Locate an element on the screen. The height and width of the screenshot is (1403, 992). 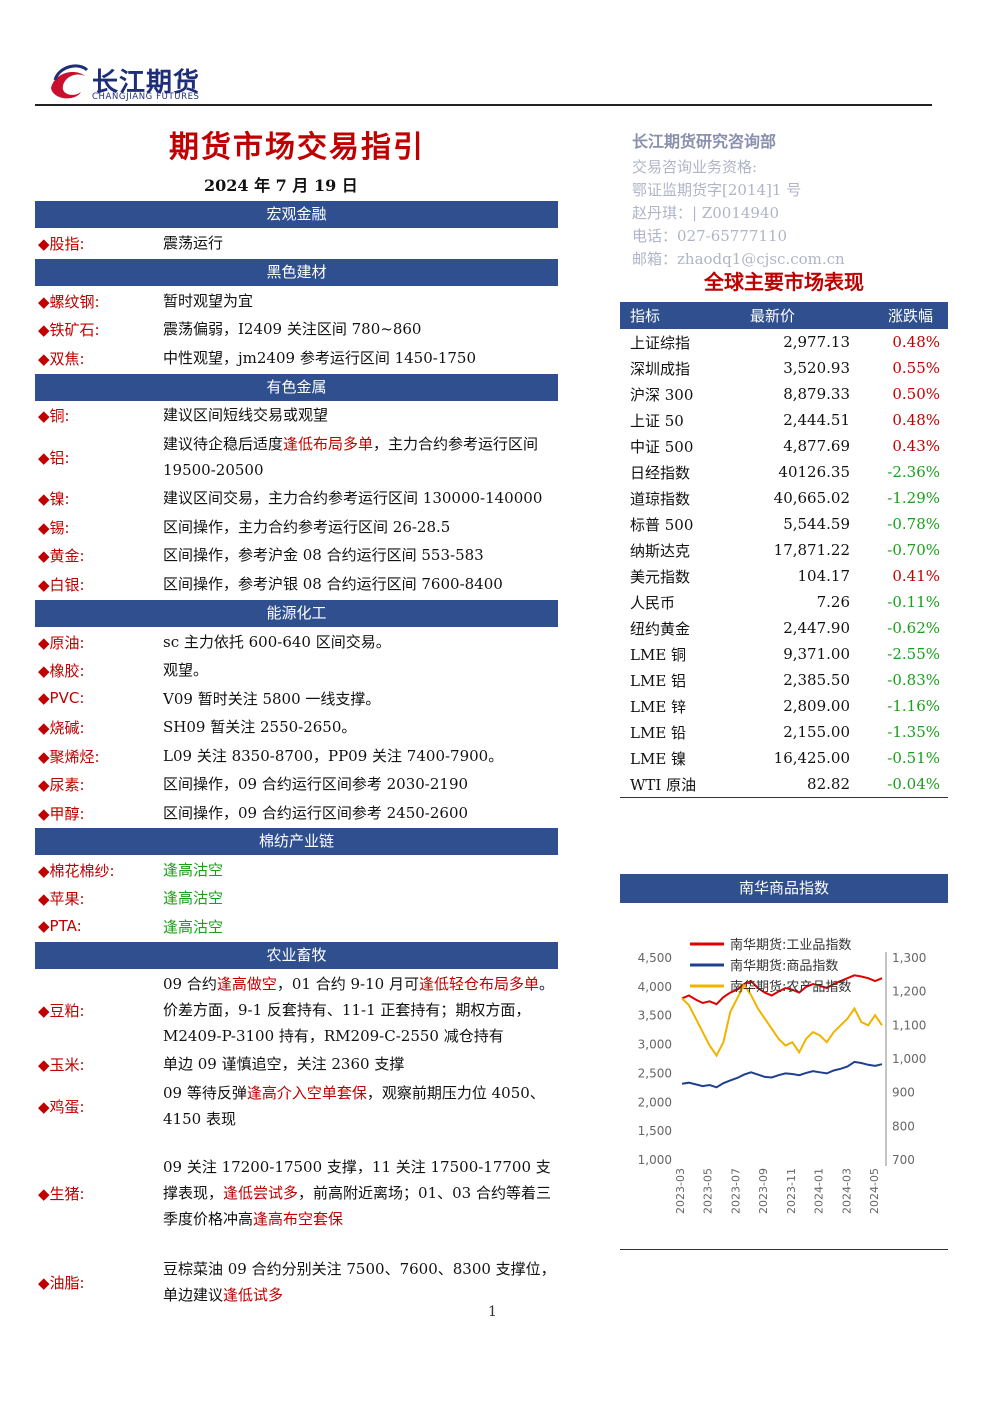
text-part: ，观察前期压力位 4050、4150 表现 is located at coordinates (354, 1106).